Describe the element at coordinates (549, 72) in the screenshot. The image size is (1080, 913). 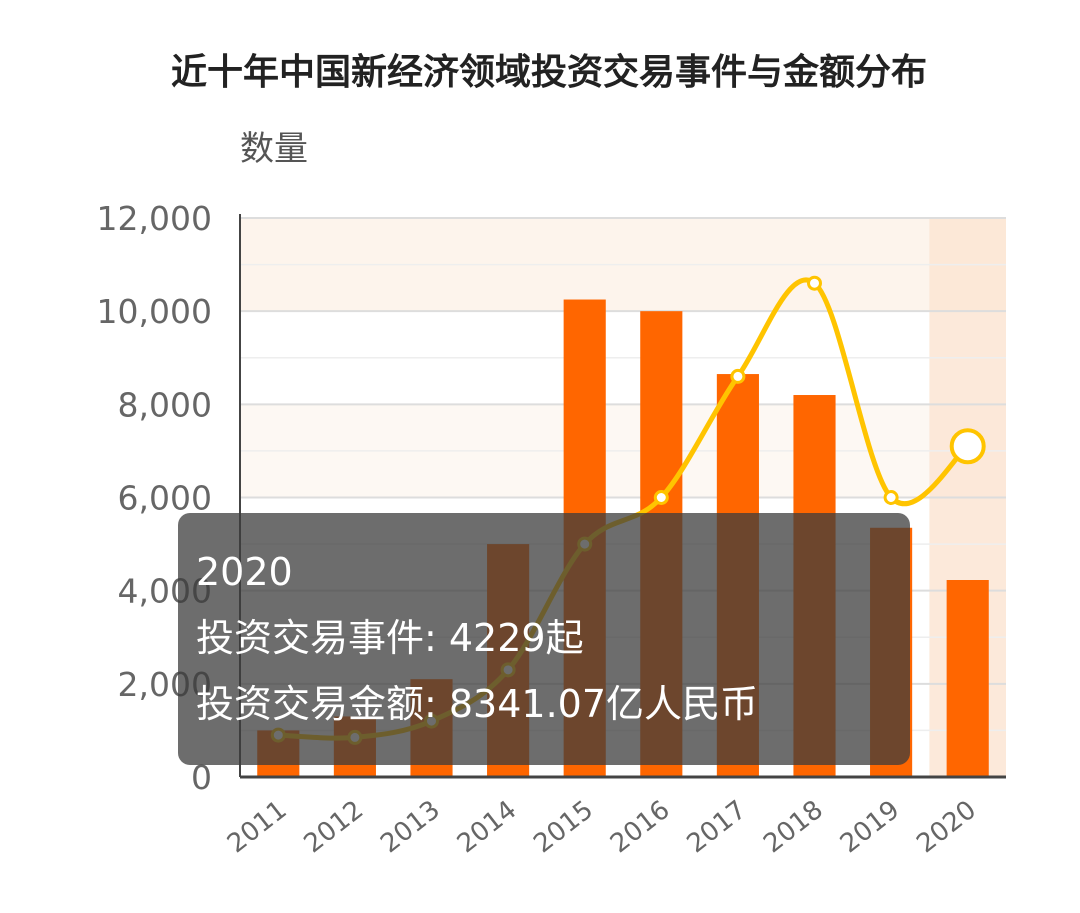
I see `chart-title: 近十年中国新经济领域投资交易事件与金额分布` at that location.